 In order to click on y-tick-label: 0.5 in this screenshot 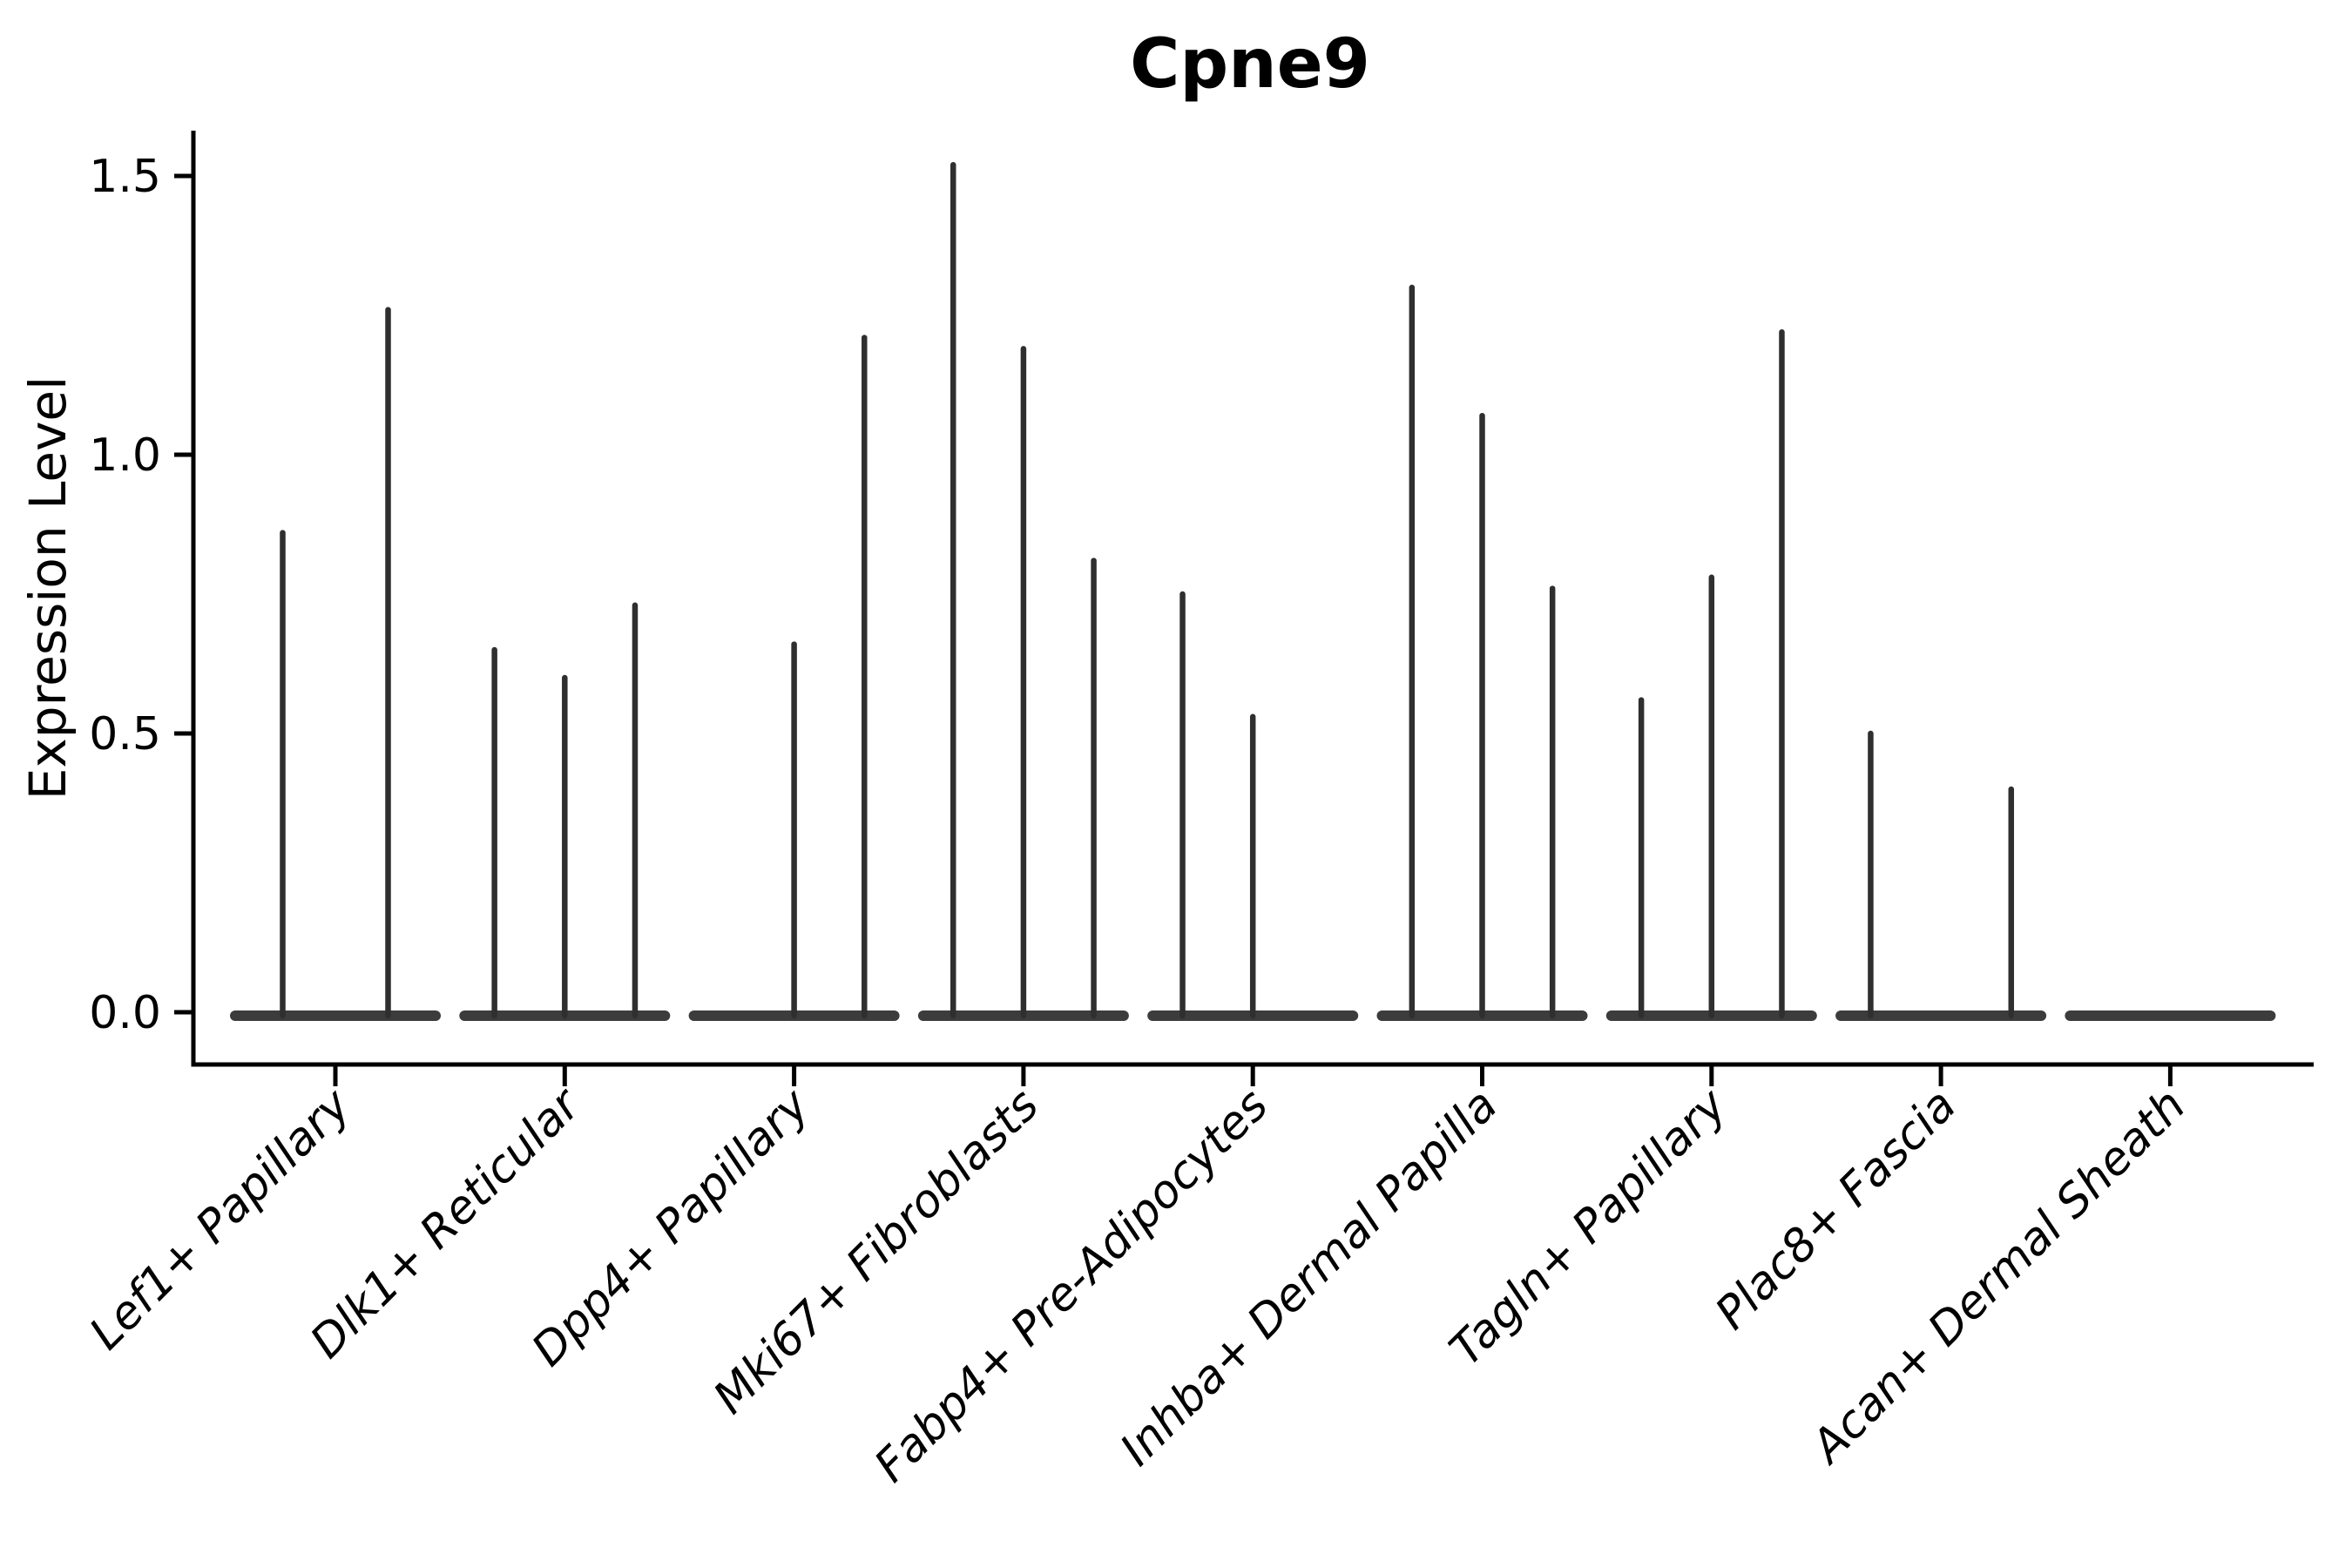, I will do `click(125, 734)`.